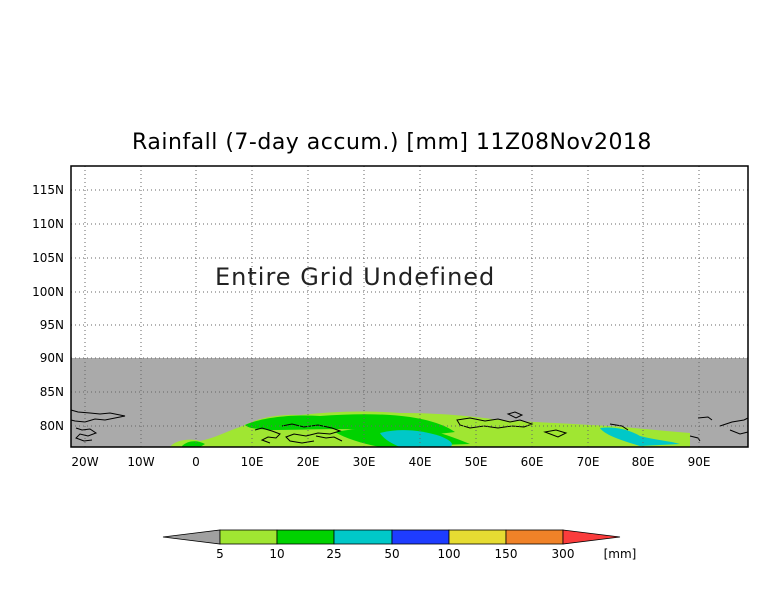 The image size is (784, 612). What do you see at coordinates (52, 325) in the screenshot?
I see `lat-label: 95N` at bounding box center [52, 325].